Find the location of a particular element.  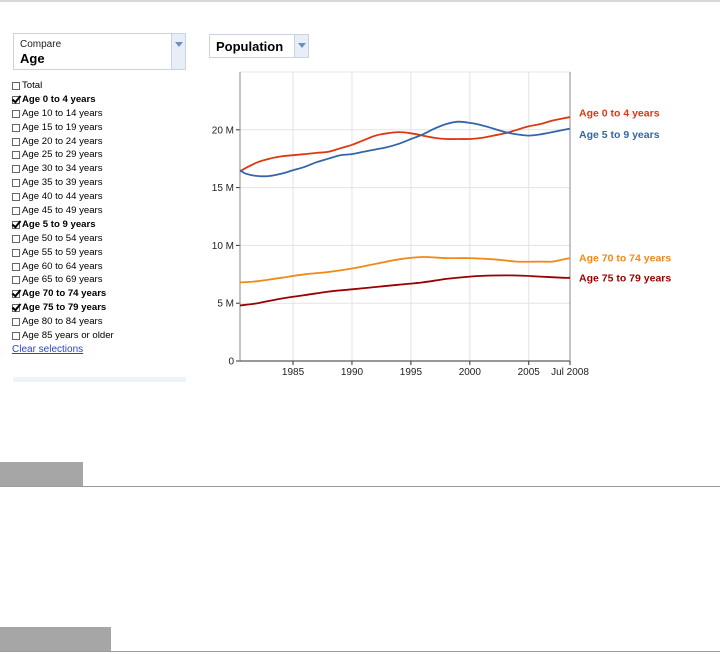

series-label: Age 5 to 9 years is located at coordinates (619, 135).